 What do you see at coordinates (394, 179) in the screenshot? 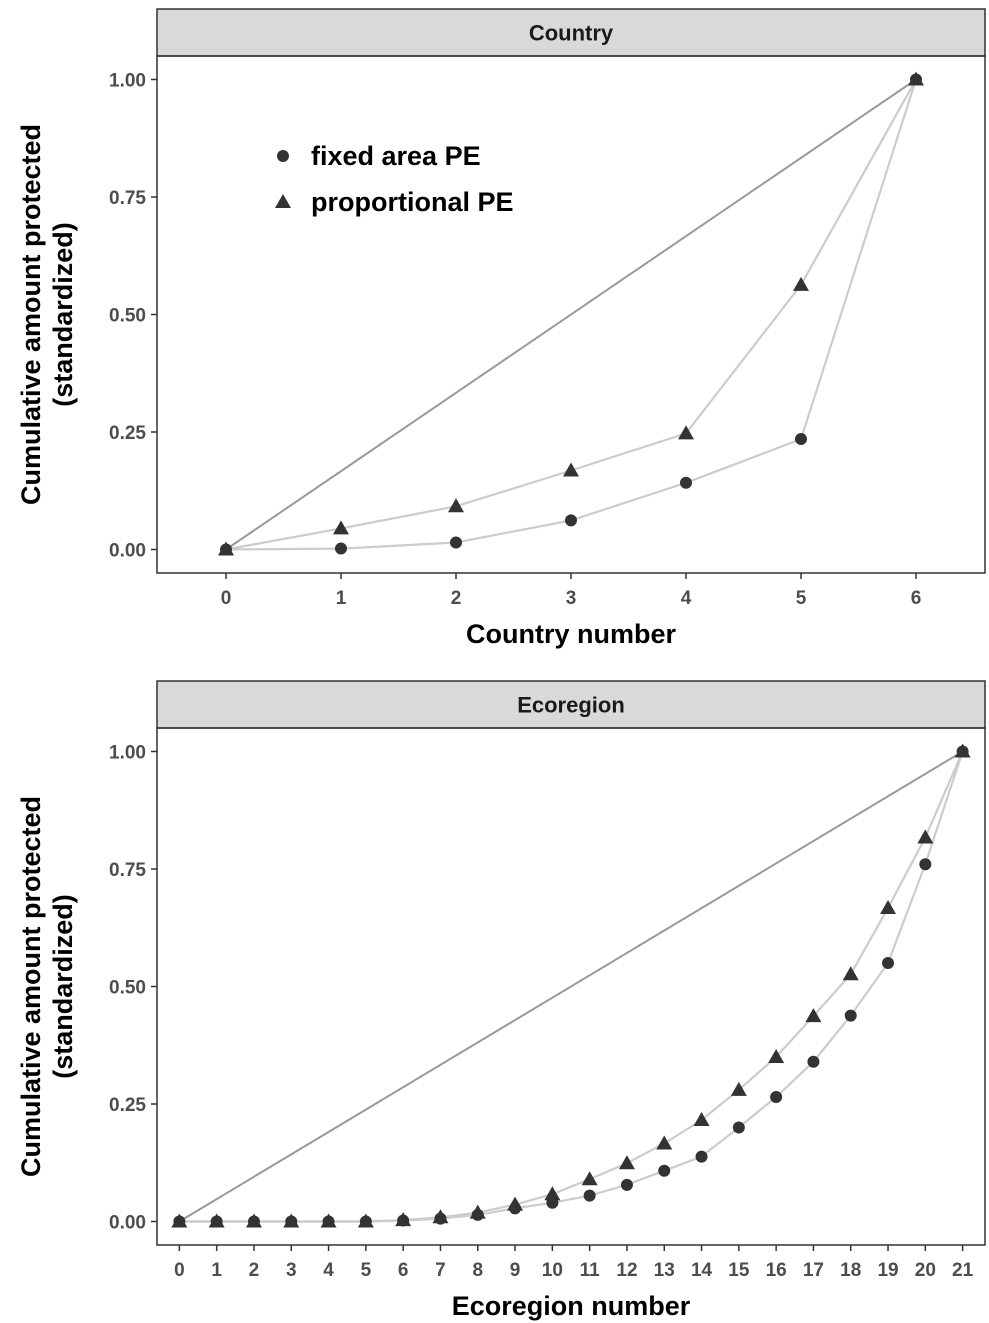
I see `legend: fixed area PE proportional PE` at bounding box center [394, 179].